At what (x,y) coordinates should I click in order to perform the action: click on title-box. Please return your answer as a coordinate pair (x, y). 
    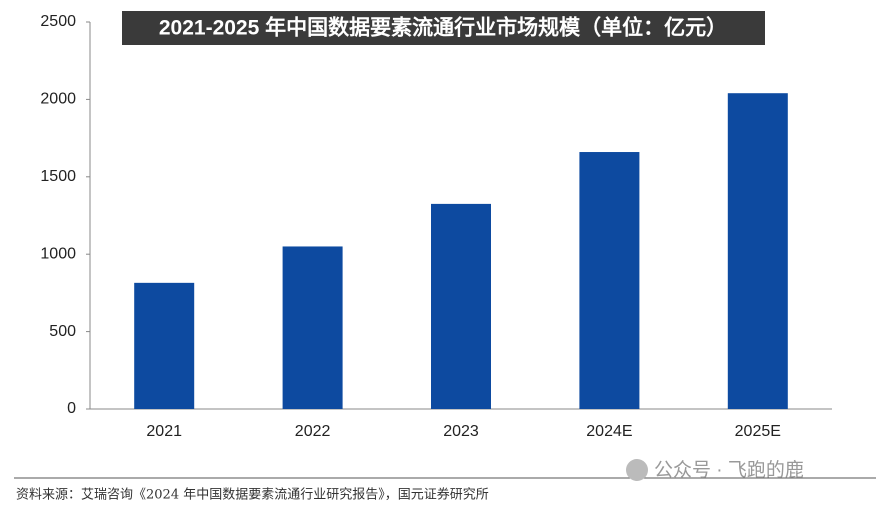
    Looking at the image, I should click on (443, 28).